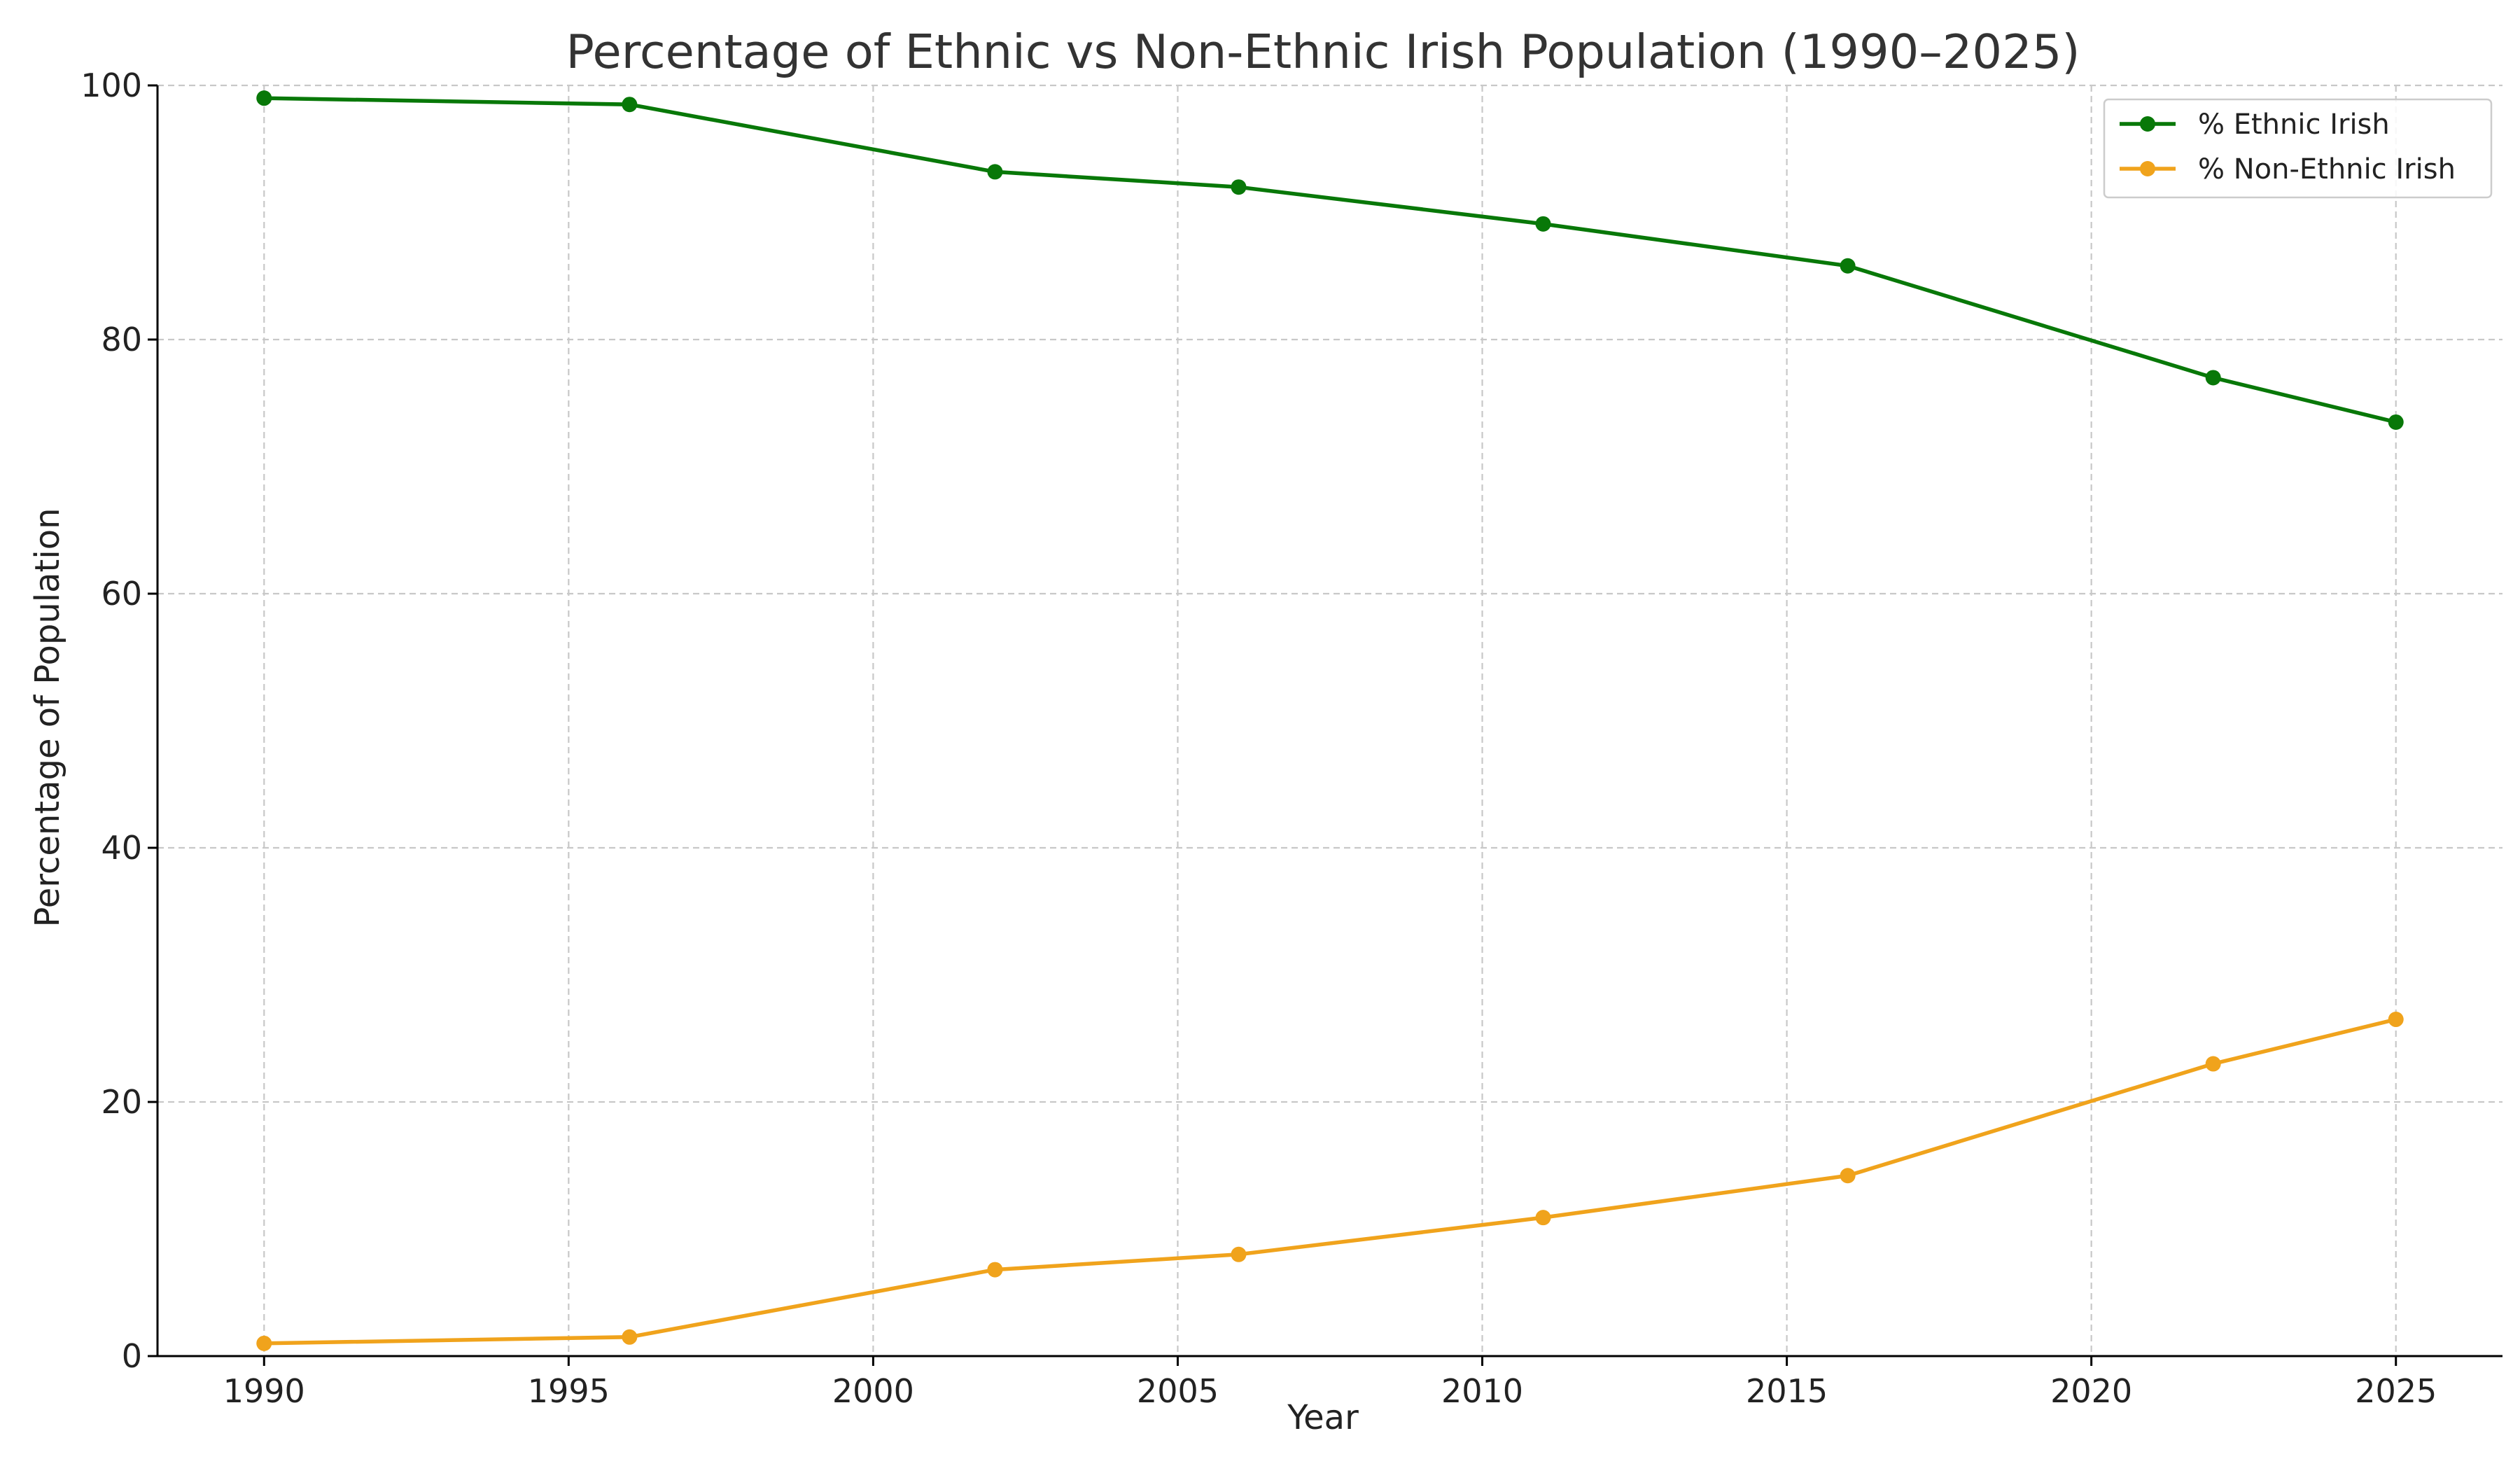 Image resolution: width=2520 pixels, height=1473 pixels. I want to click on y-tick-label: 60, so click(121, 594).